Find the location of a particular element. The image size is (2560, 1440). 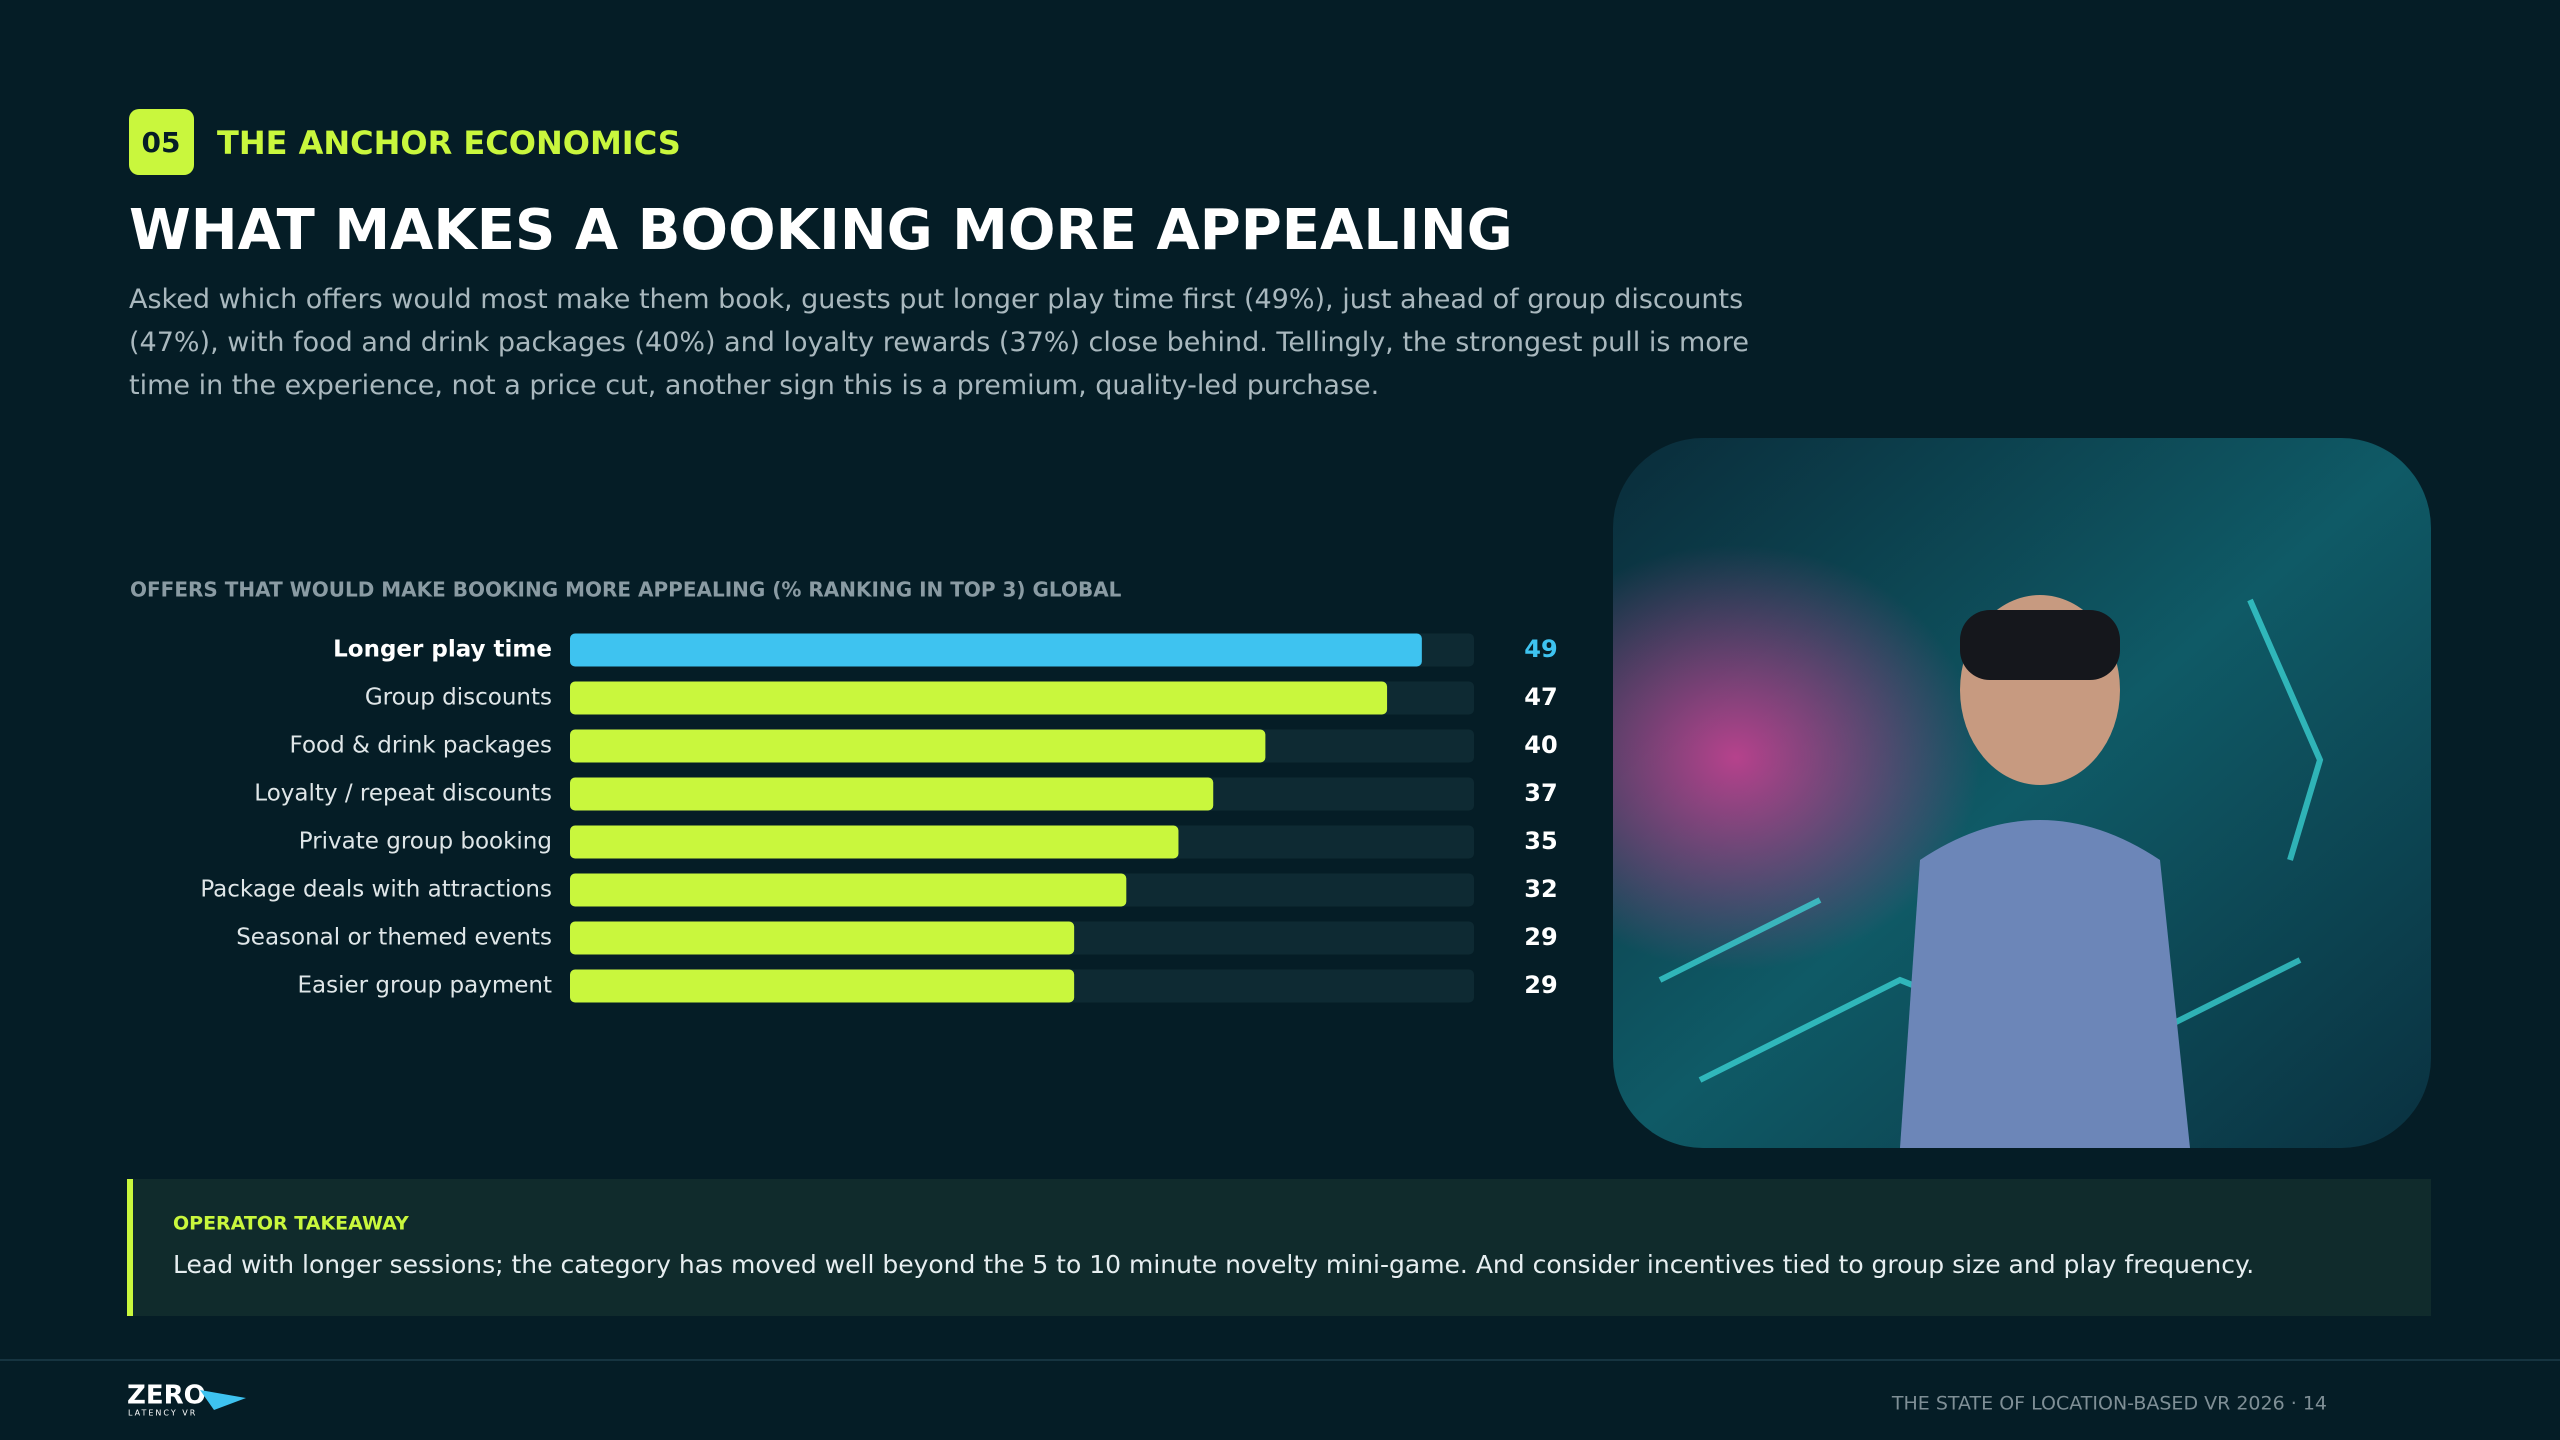

value-label: 35 is located at coordinates (1540, 841).